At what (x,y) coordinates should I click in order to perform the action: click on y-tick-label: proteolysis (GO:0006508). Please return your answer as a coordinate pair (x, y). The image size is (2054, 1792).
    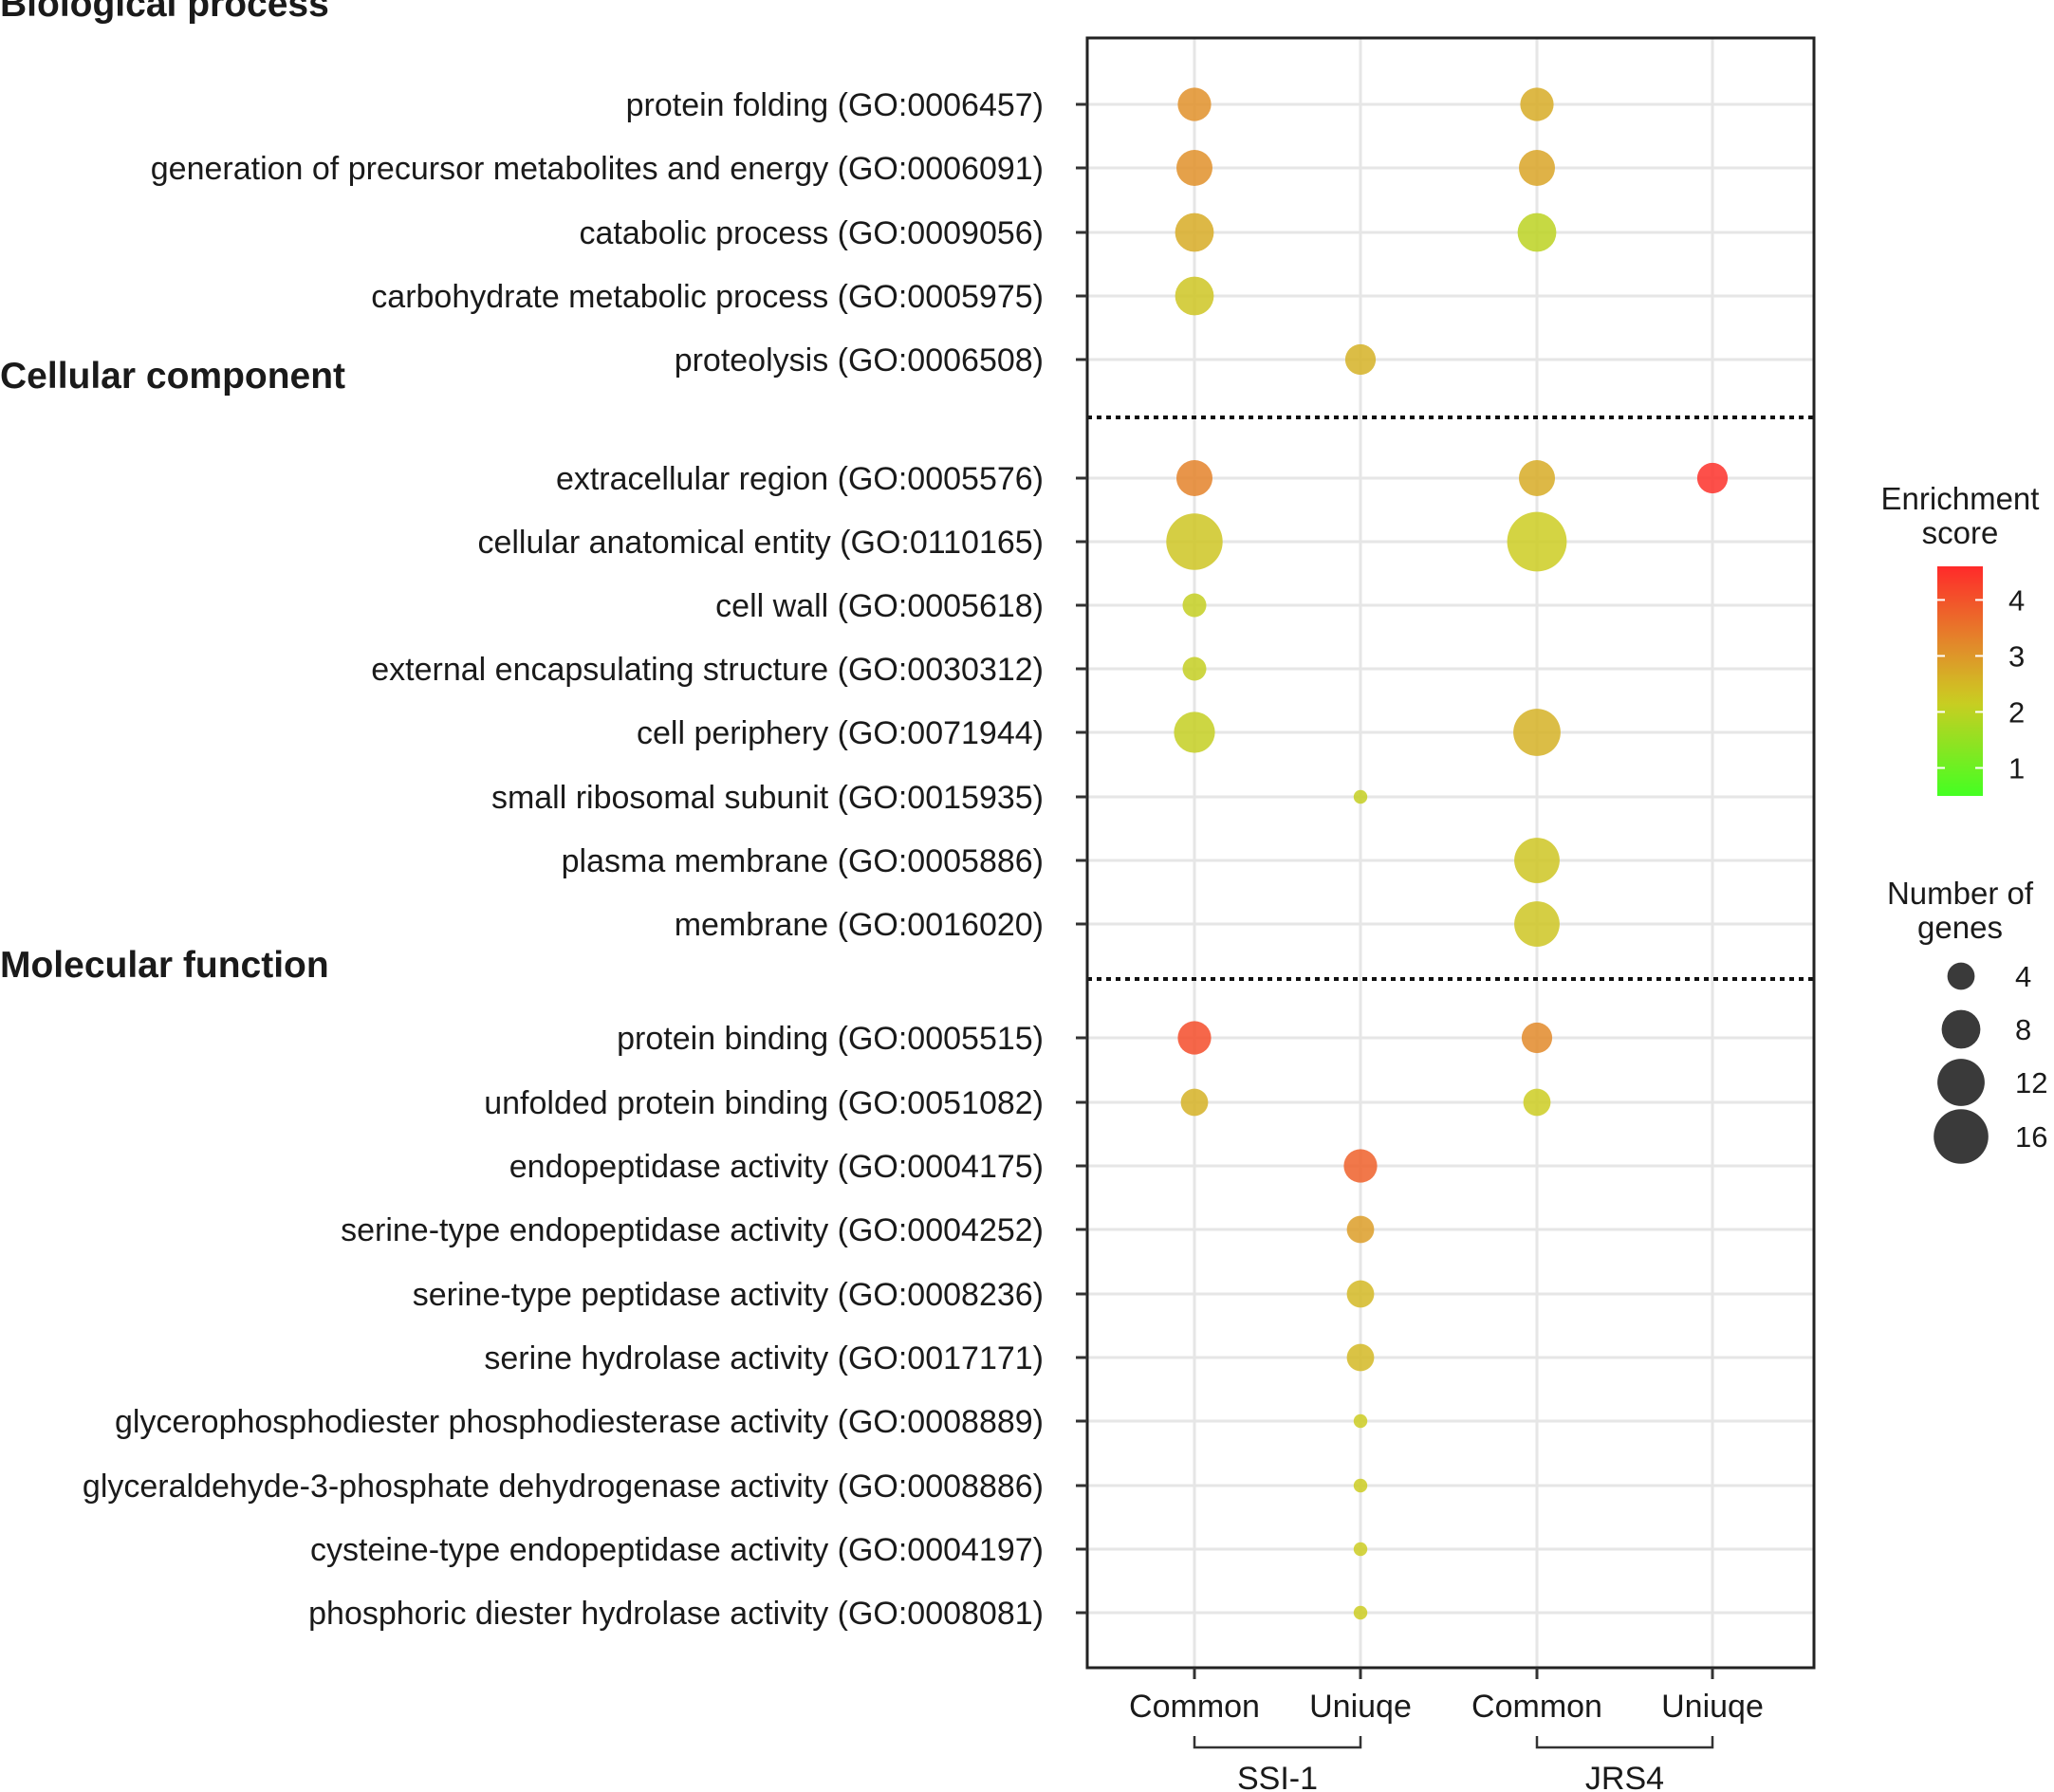
    Looking at the image, I should click on (859, 360).